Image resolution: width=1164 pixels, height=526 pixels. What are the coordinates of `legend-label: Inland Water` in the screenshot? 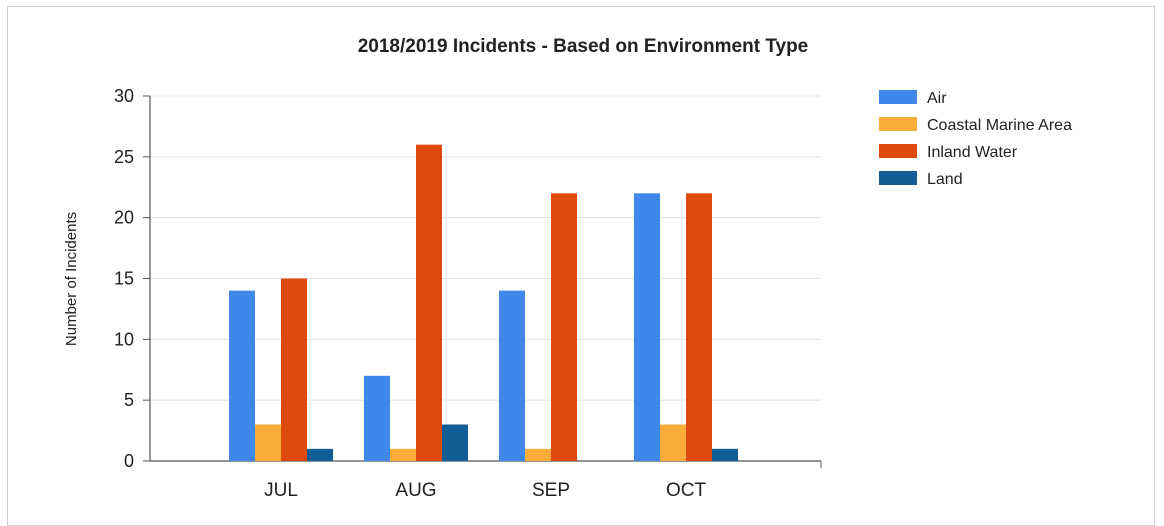 It's located at (972, 152).